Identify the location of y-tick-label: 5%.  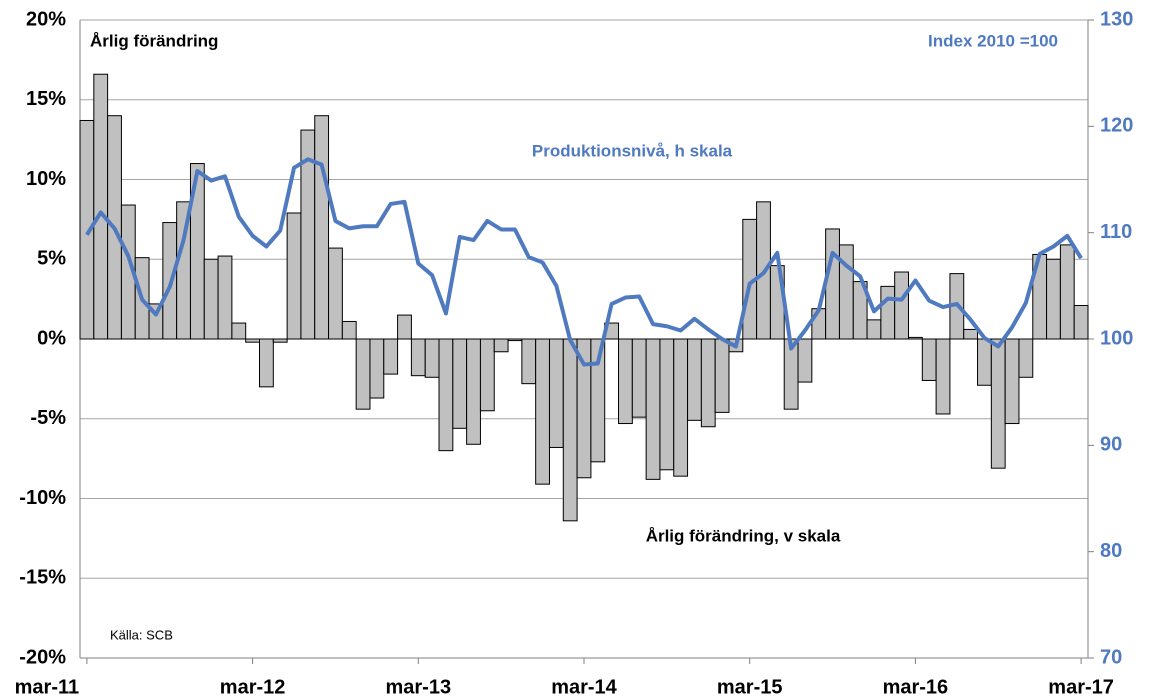
(51, 259).